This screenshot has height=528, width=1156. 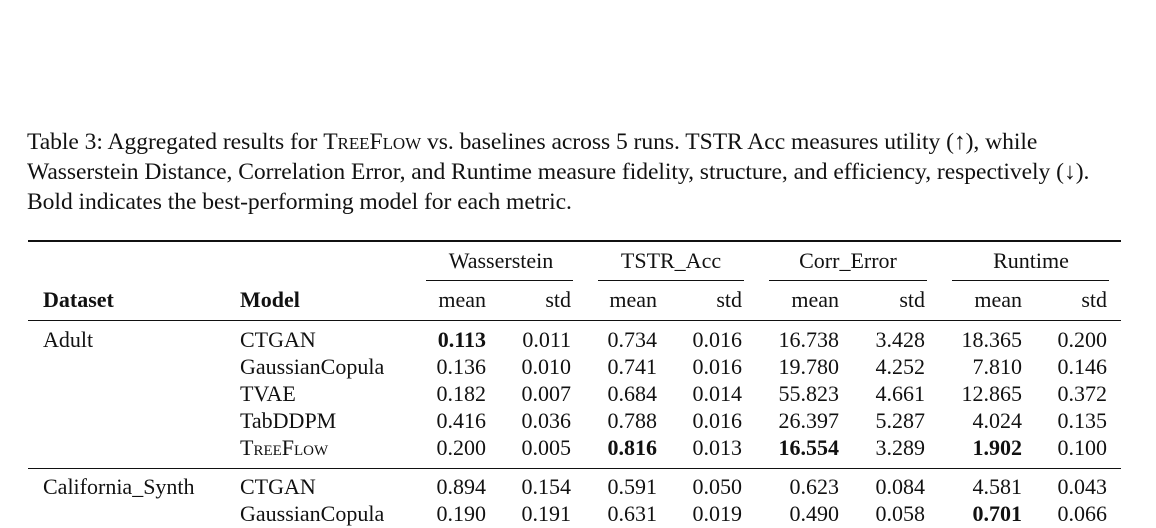 What do you see at coordinates (671, 261) in the screenshot?
I see `group-header-tstr-acc: TSTR_Acc` at bounding box center [671, 261].